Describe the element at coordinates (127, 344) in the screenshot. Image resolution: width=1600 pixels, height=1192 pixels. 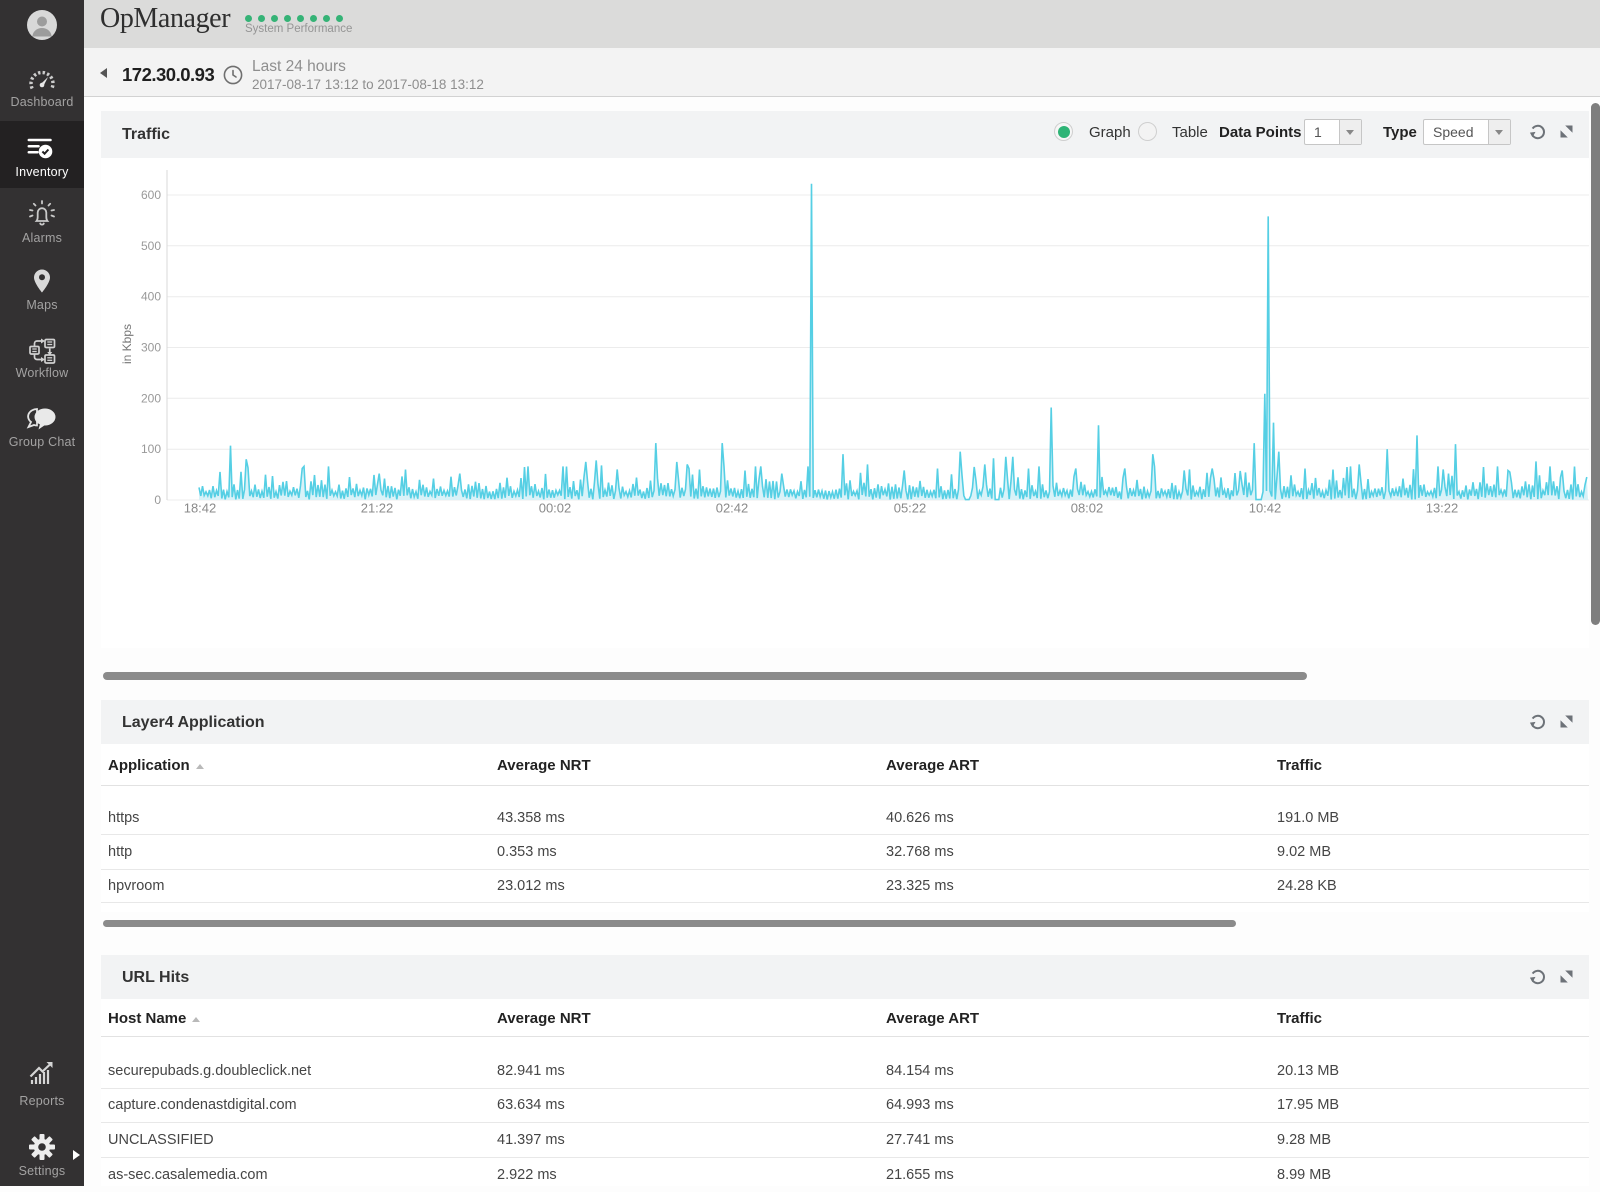
I see `svg-text: in Kbps` at that location.